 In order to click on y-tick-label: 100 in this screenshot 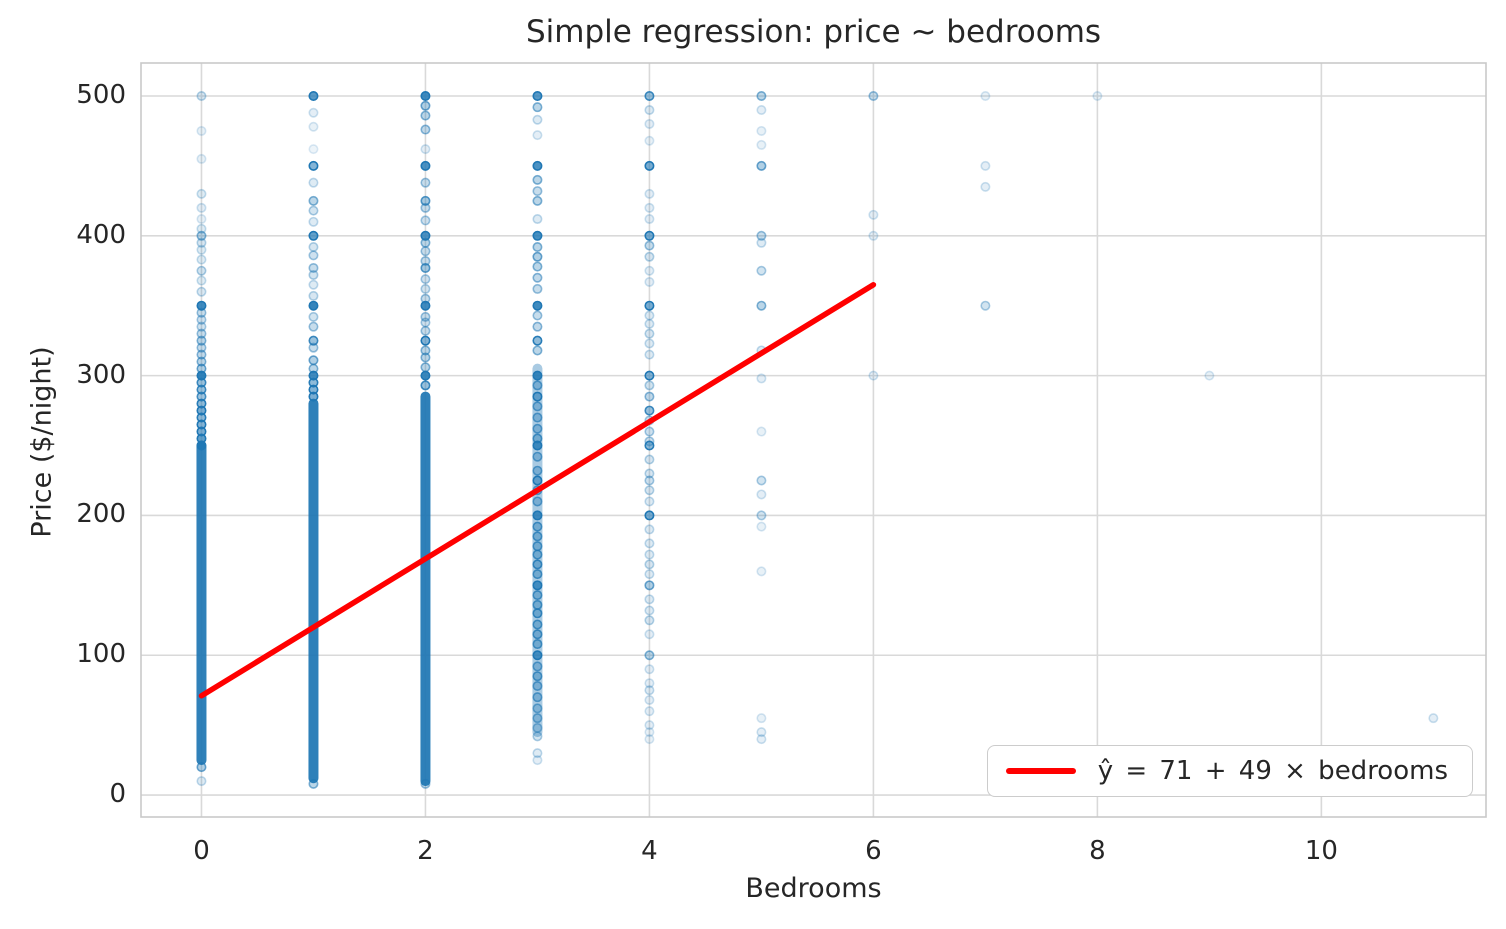, I will do `click(101, 654)`.